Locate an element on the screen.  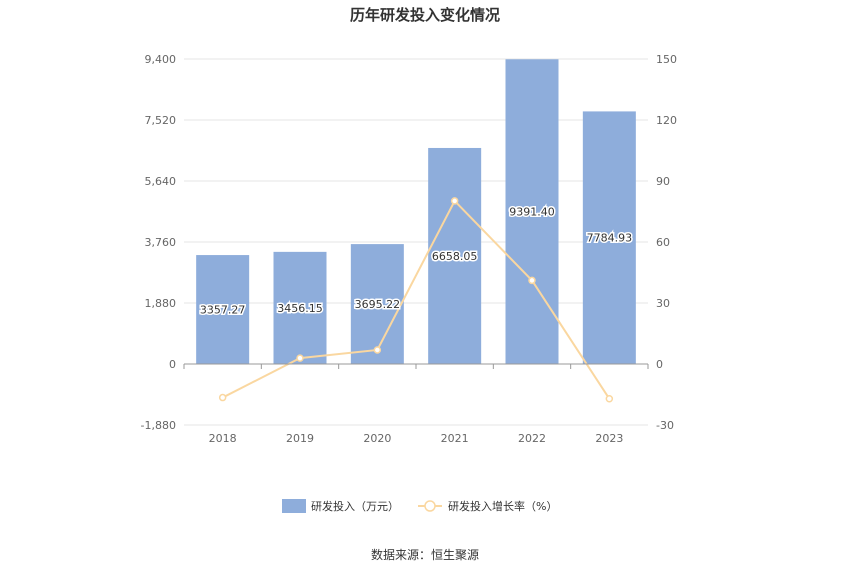
x-axis-tick-label: 2023 is located at coordinates (609, 438).